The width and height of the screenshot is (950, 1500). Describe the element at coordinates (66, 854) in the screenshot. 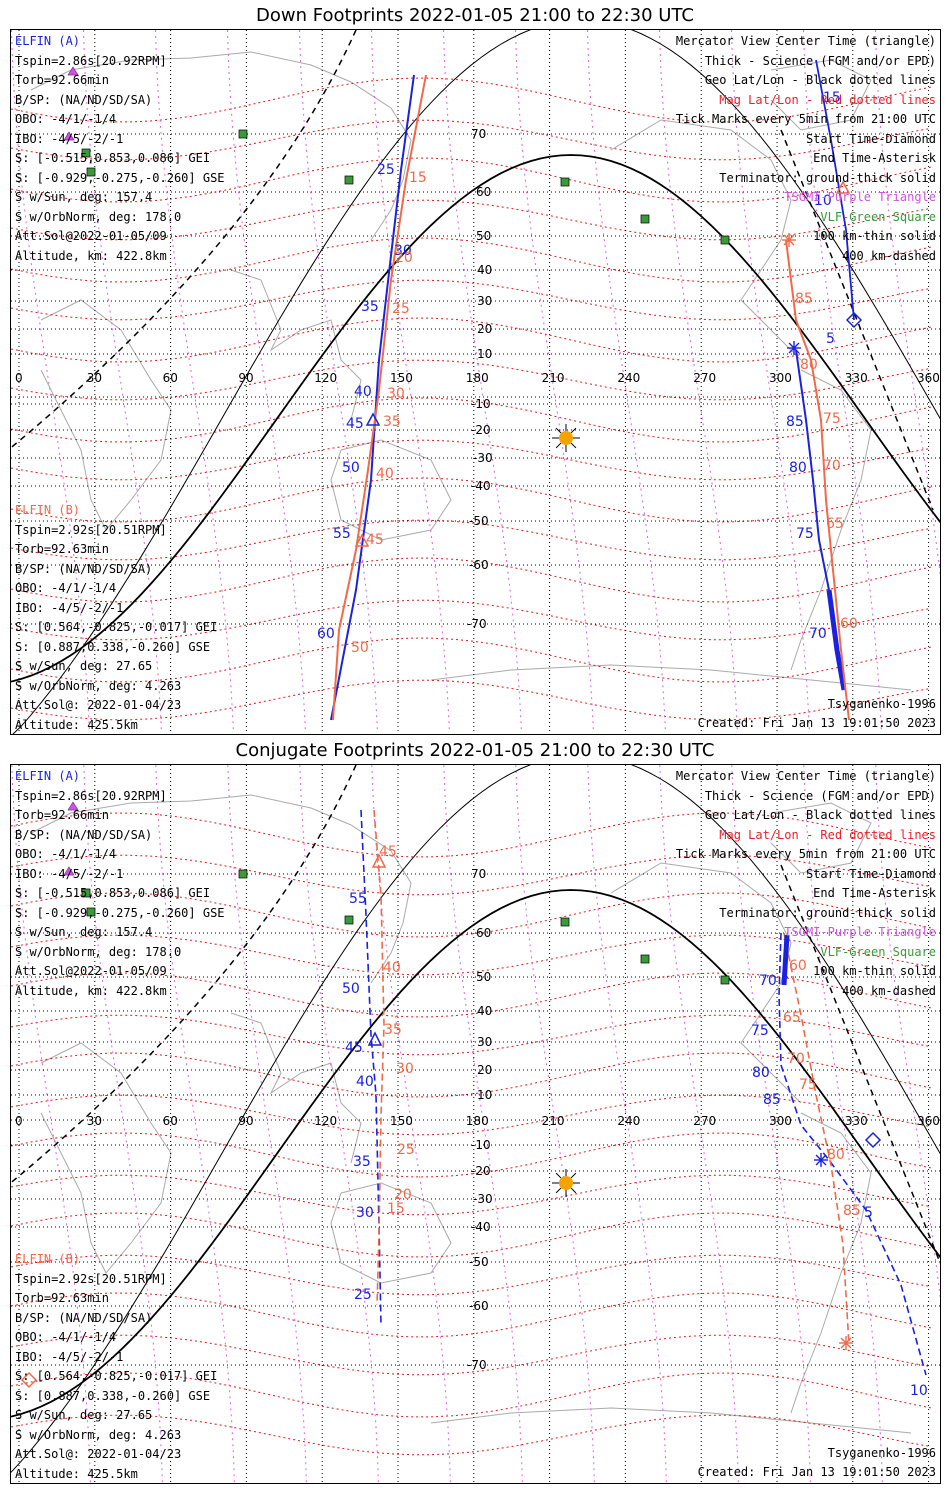

I see `elfin-a-line: OBO: -4/1/-1/4` at that location.